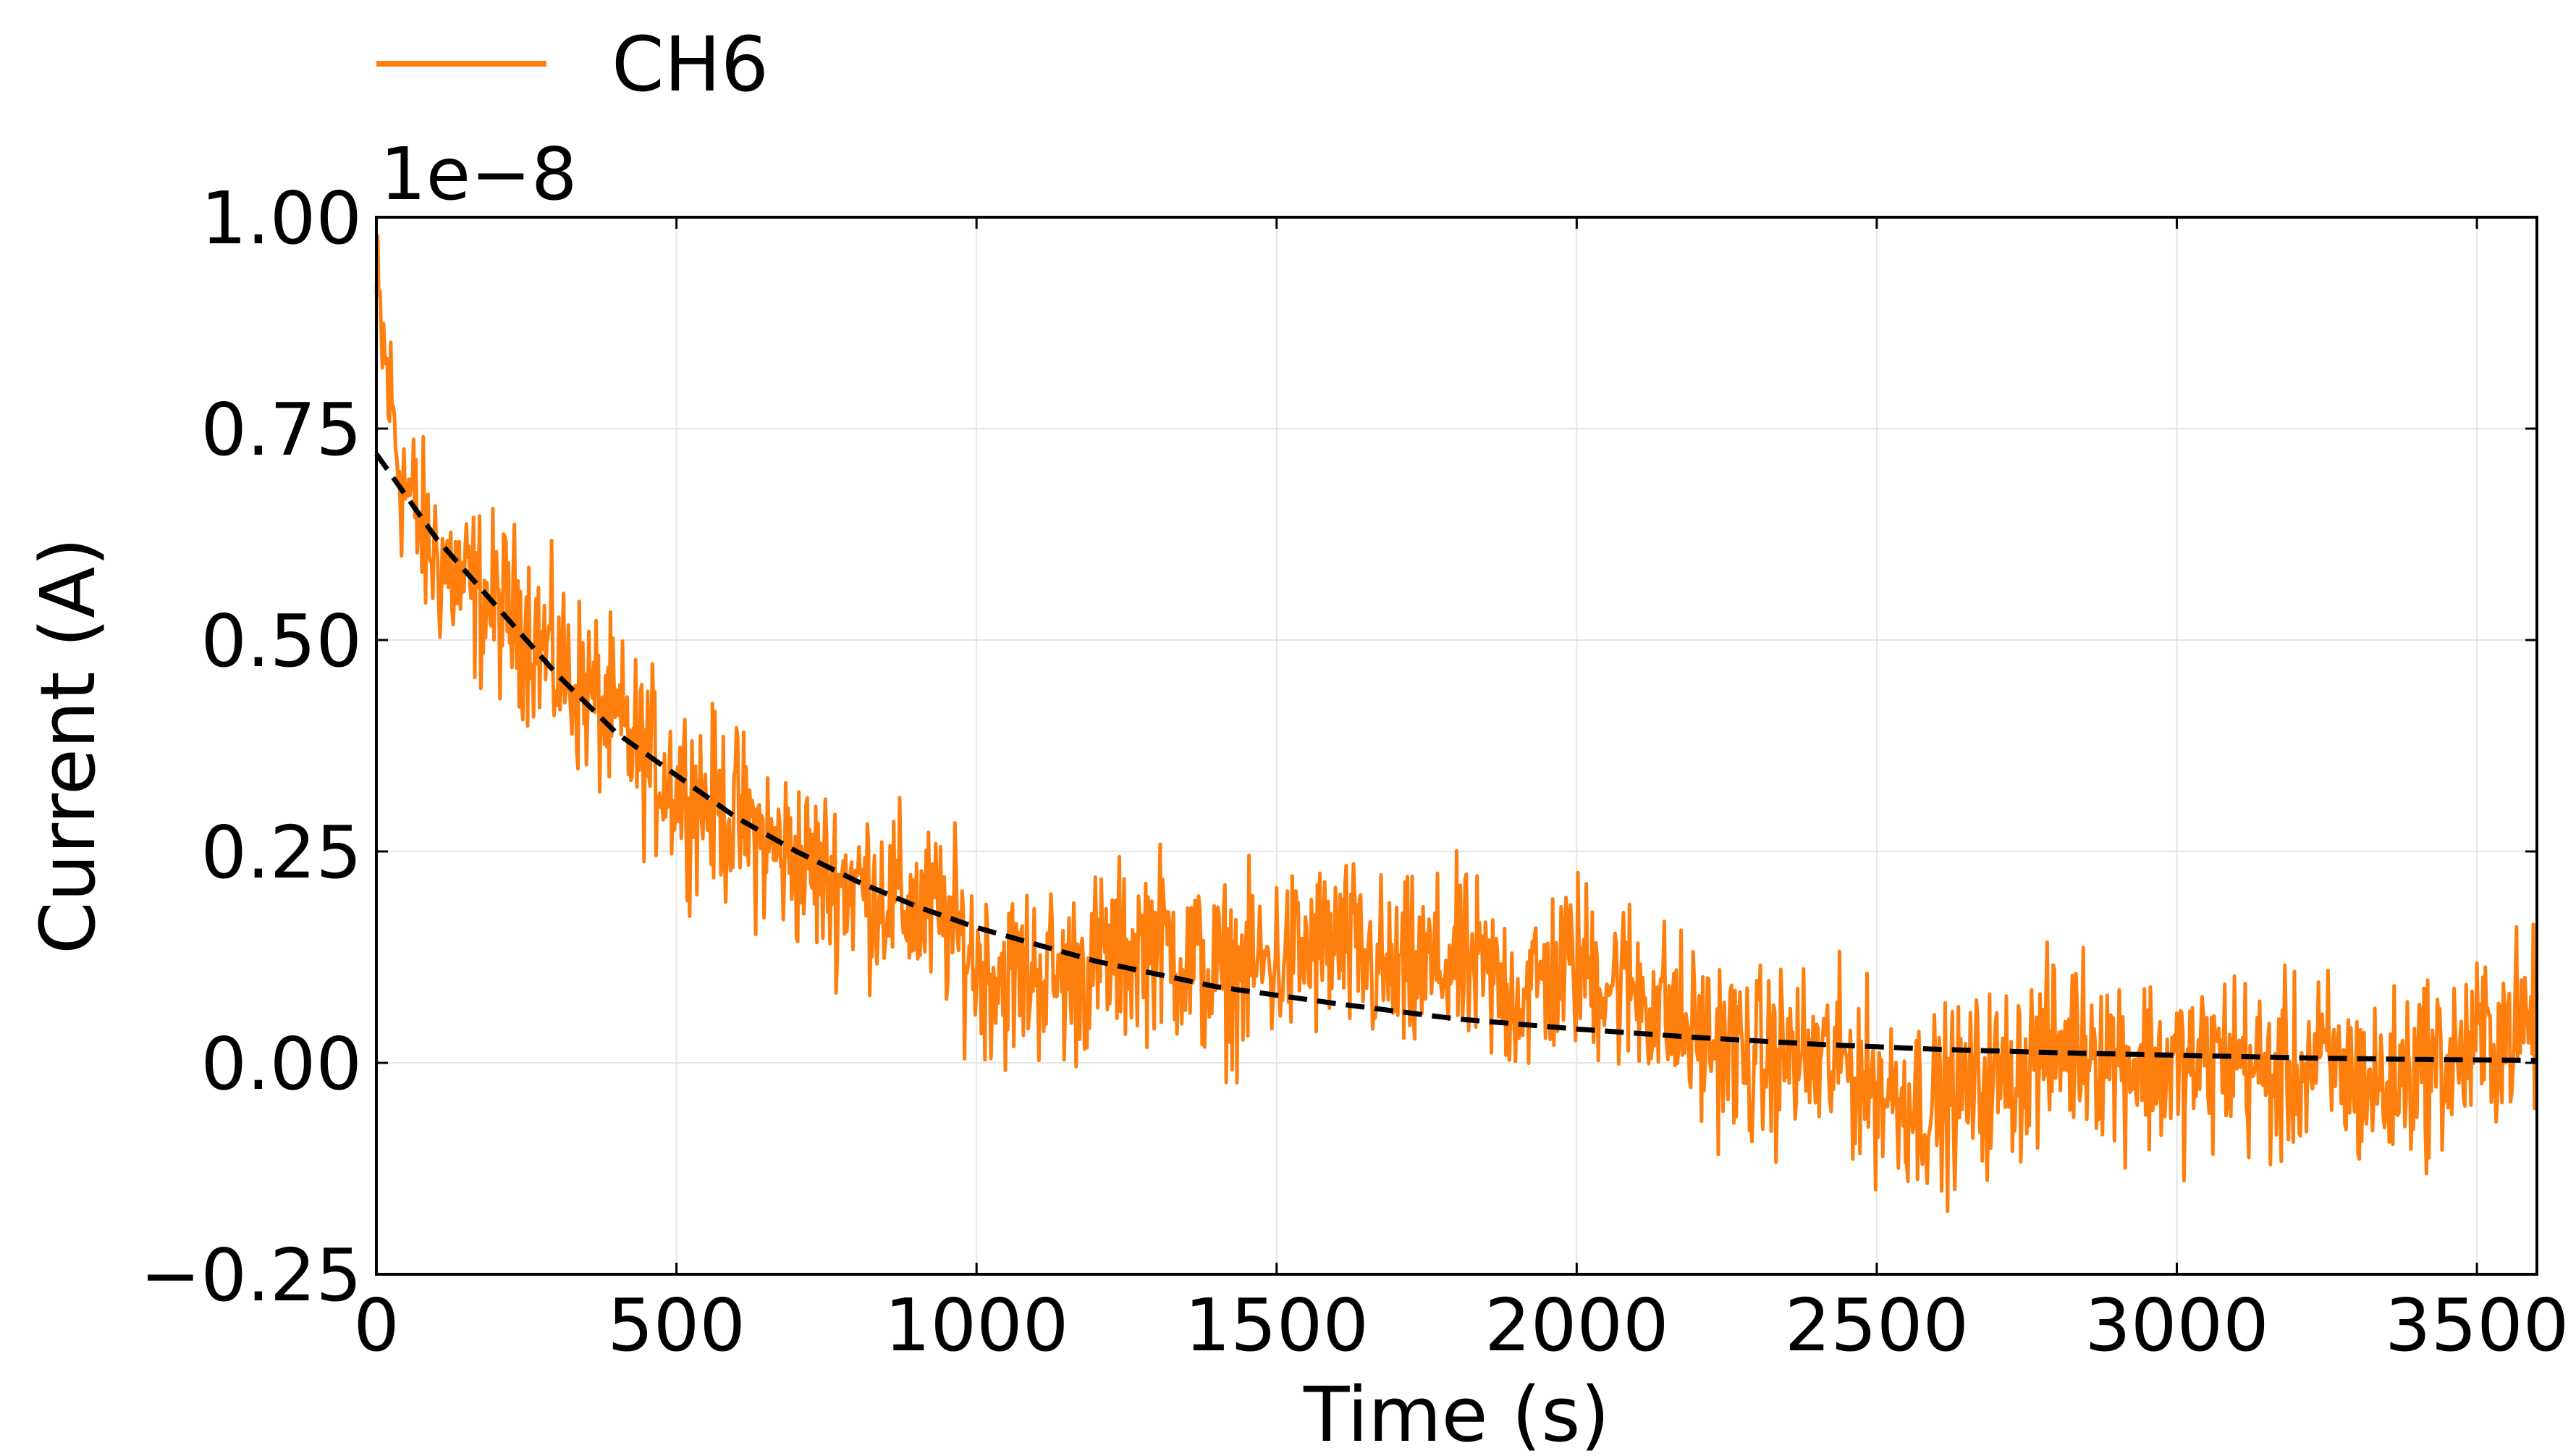 The image size is (2576, 1456). I want to click on x-tick-label: 0, so click(376, 1325).